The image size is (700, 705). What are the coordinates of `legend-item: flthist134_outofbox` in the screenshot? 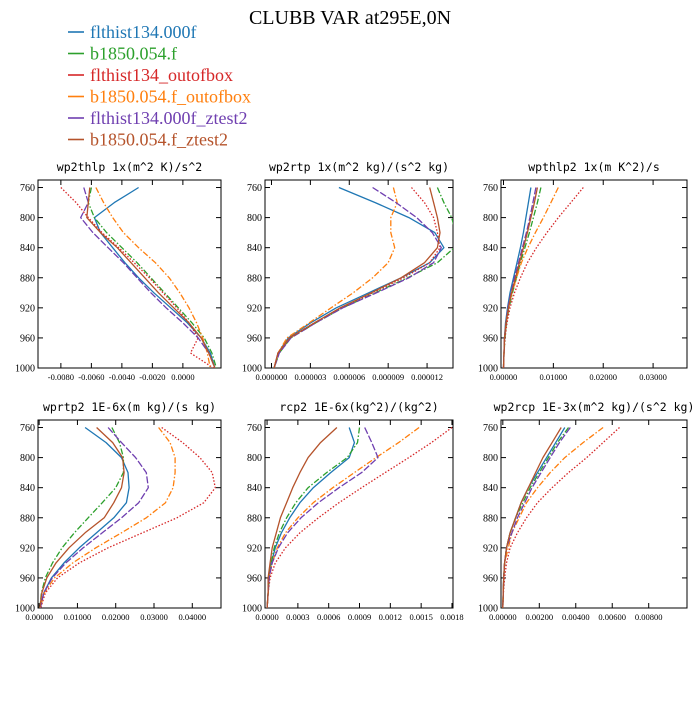 It's located at (150, 75).